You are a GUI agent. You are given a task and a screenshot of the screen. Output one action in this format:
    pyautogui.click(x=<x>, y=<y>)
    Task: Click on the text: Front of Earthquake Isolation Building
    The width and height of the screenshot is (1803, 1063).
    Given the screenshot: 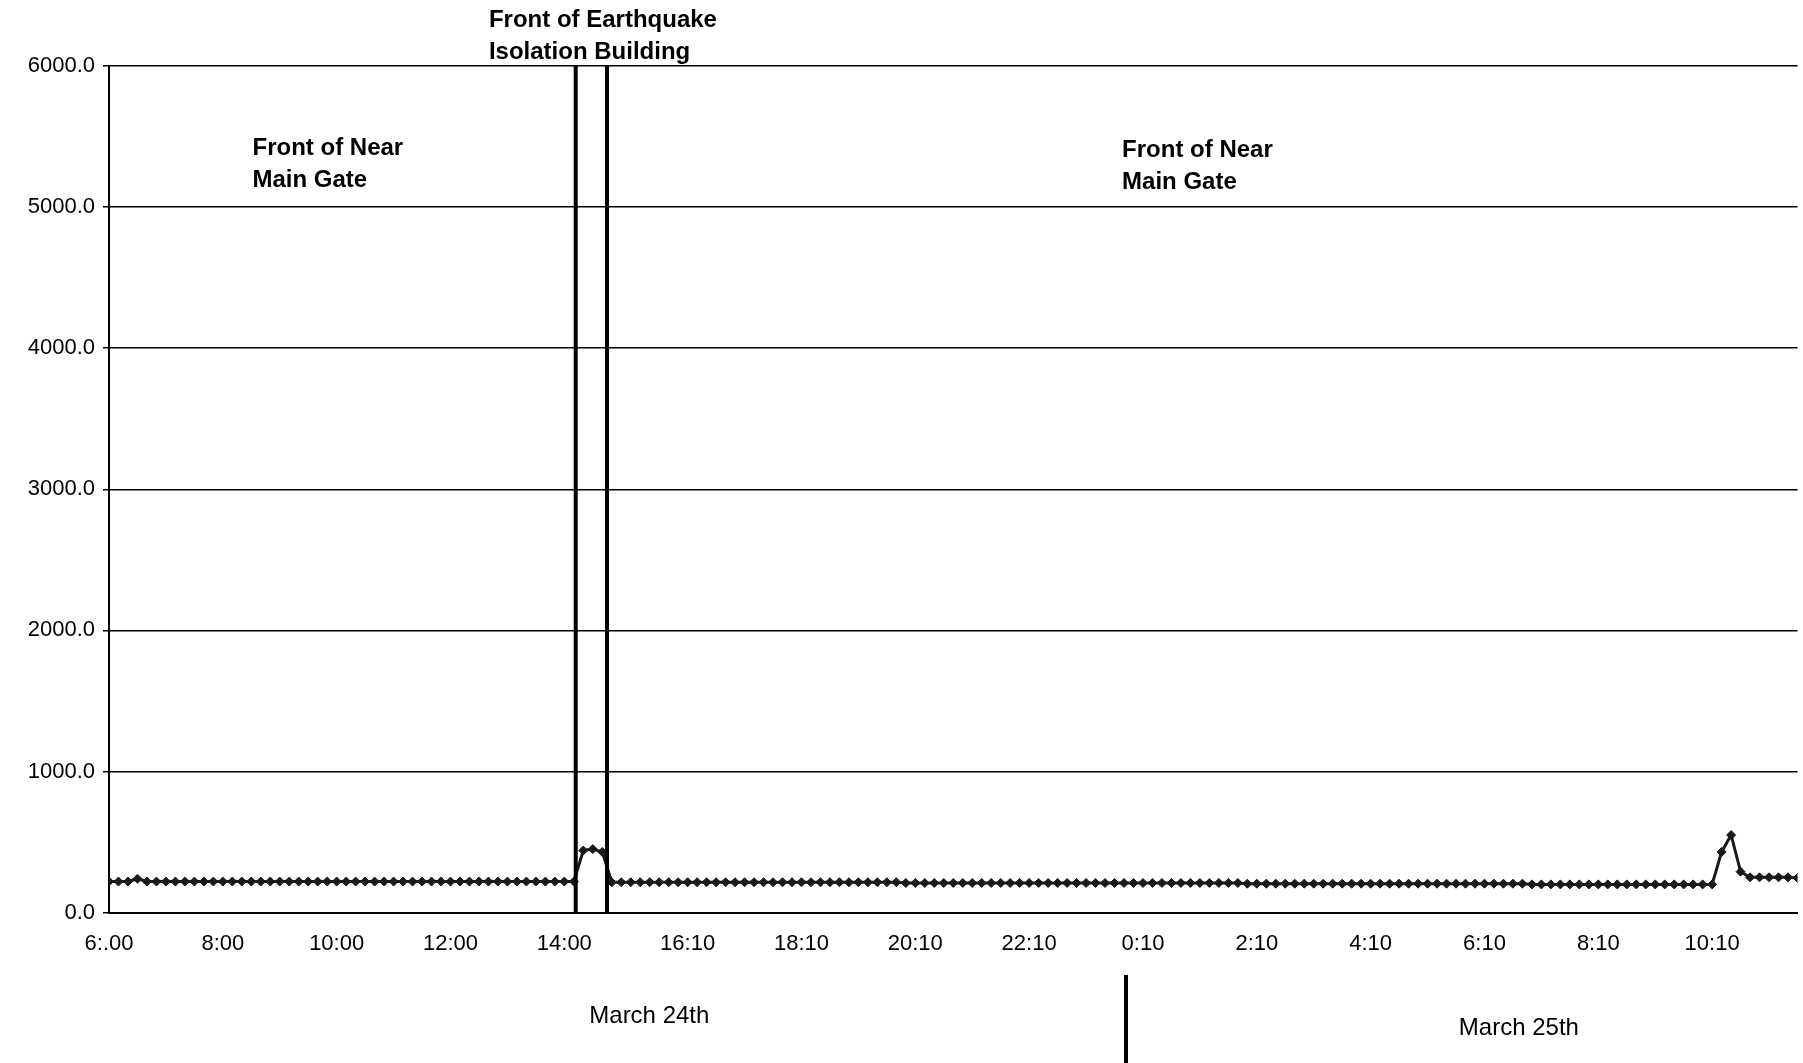 What is the action you would take?
    pyautogui.click(x=602, y=34)
    